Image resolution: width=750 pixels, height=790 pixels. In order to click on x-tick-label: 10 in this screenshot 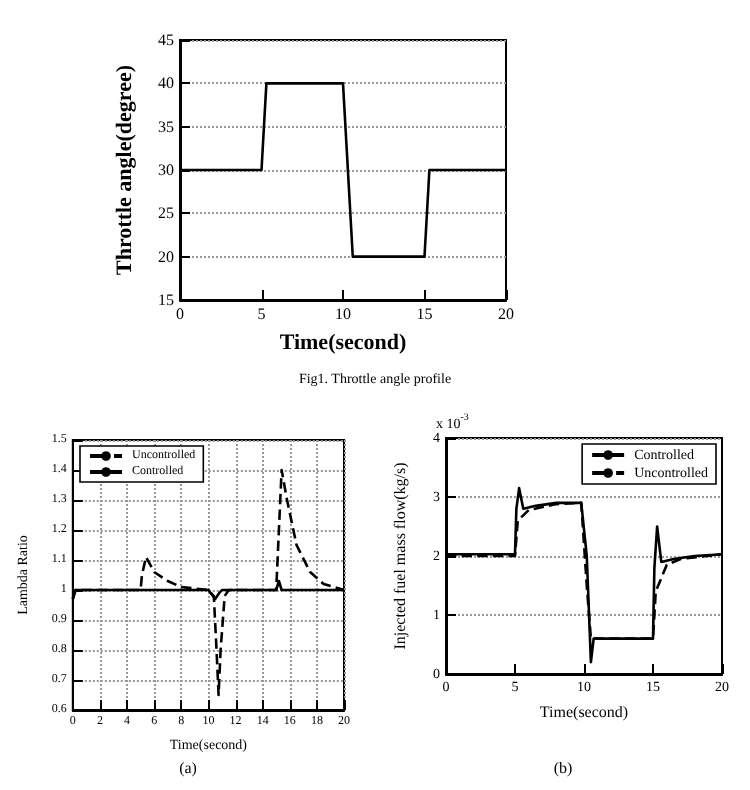, I will do `click(343, 314)`.